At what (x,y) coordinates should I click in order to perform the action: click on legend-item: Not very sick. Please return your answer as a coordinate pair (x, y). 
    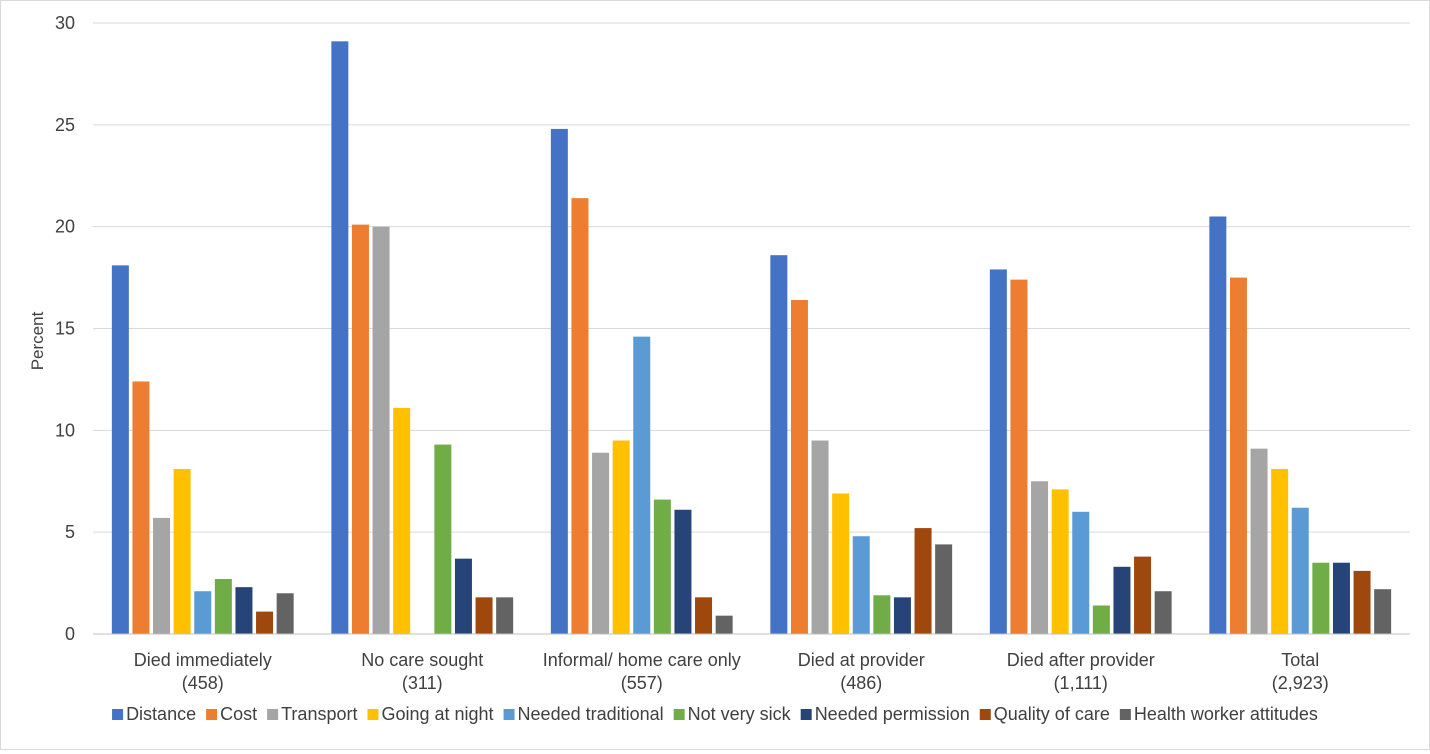
    Looking at the image, I should click on (732, 714).